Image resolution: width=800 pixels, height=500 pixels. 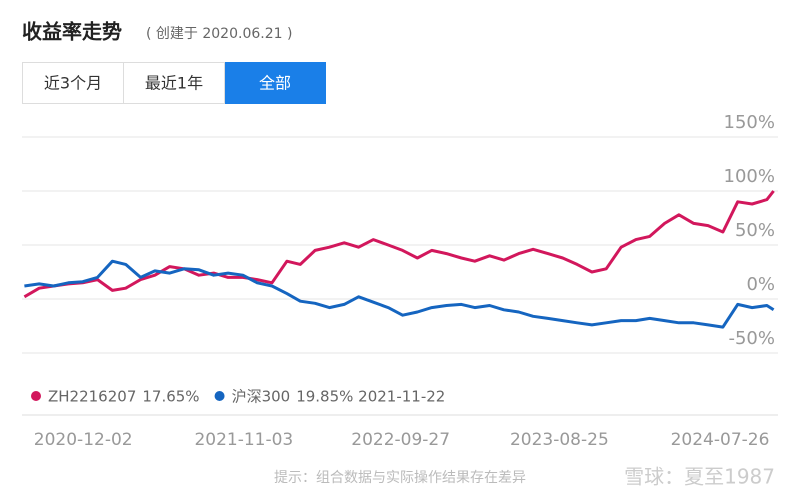 I want to click on watermark: 雪球：夏至1987, so click(x=699, y=477).